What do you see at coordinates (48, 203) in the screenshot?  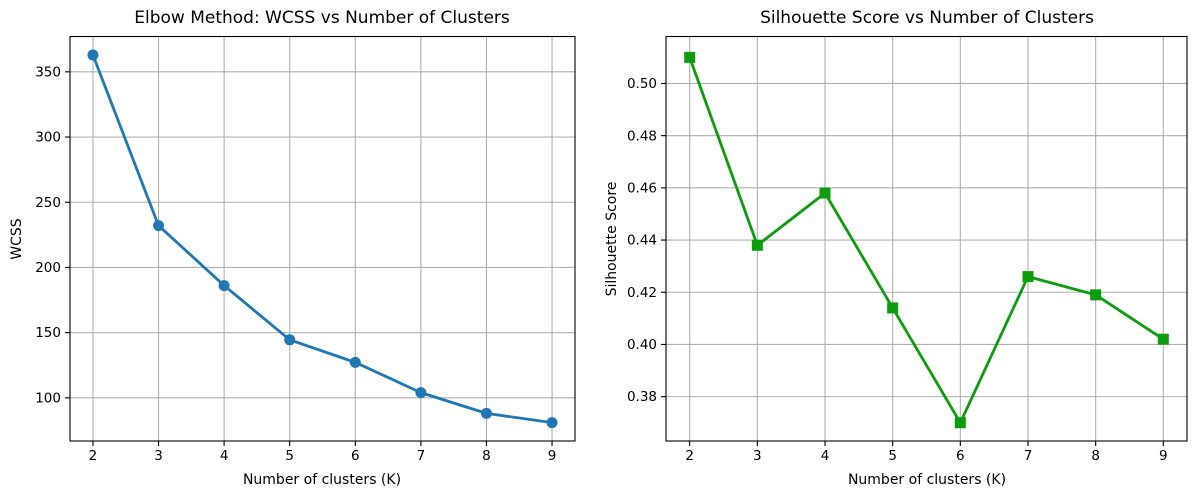 I see `y-tick-label: 250` at bounding box center [48, 203].